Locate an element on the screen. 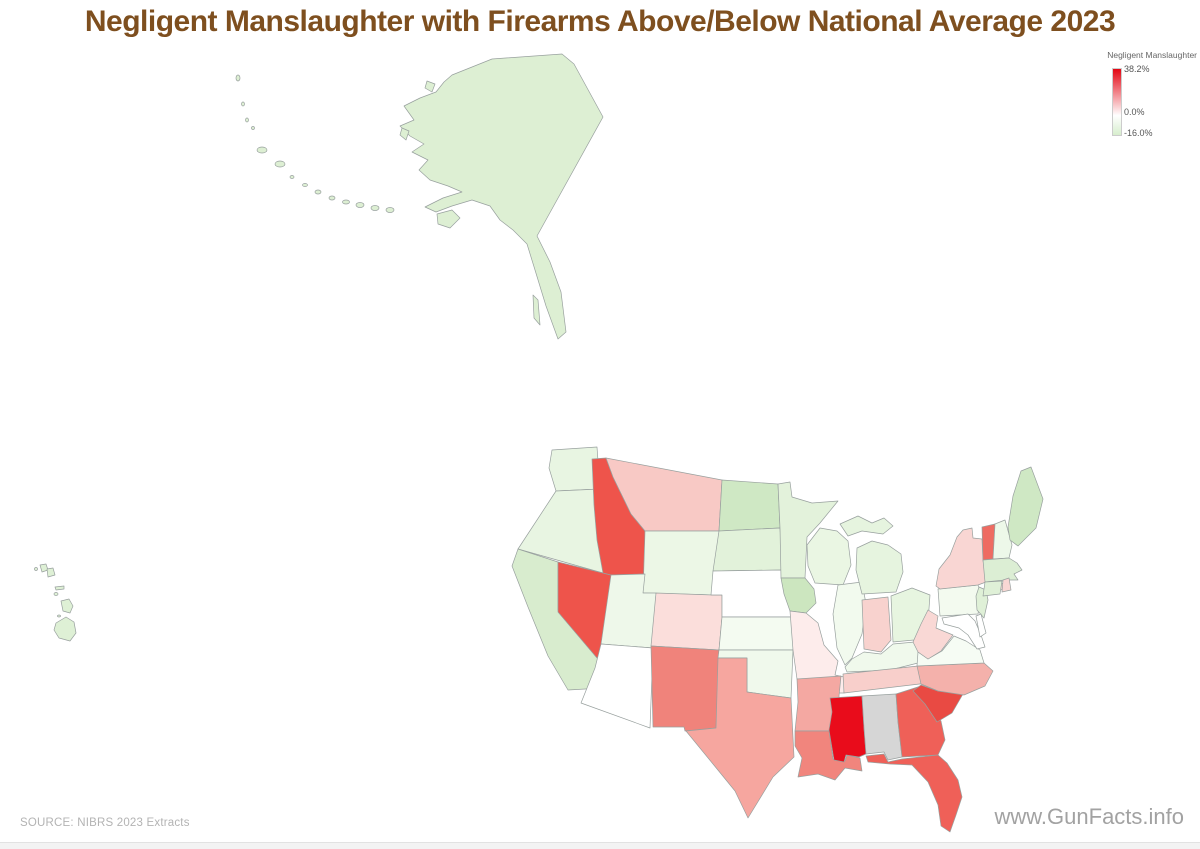  kahoolawe is located at coordinates (59, 616).